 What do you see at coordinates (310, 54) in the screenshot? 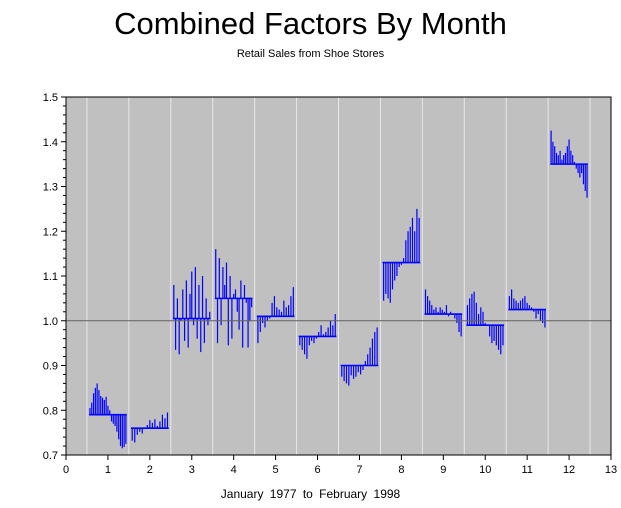
I see `chart-subtitle: Retail Sales from Shoe Stores` at bounding box center [310, 54].